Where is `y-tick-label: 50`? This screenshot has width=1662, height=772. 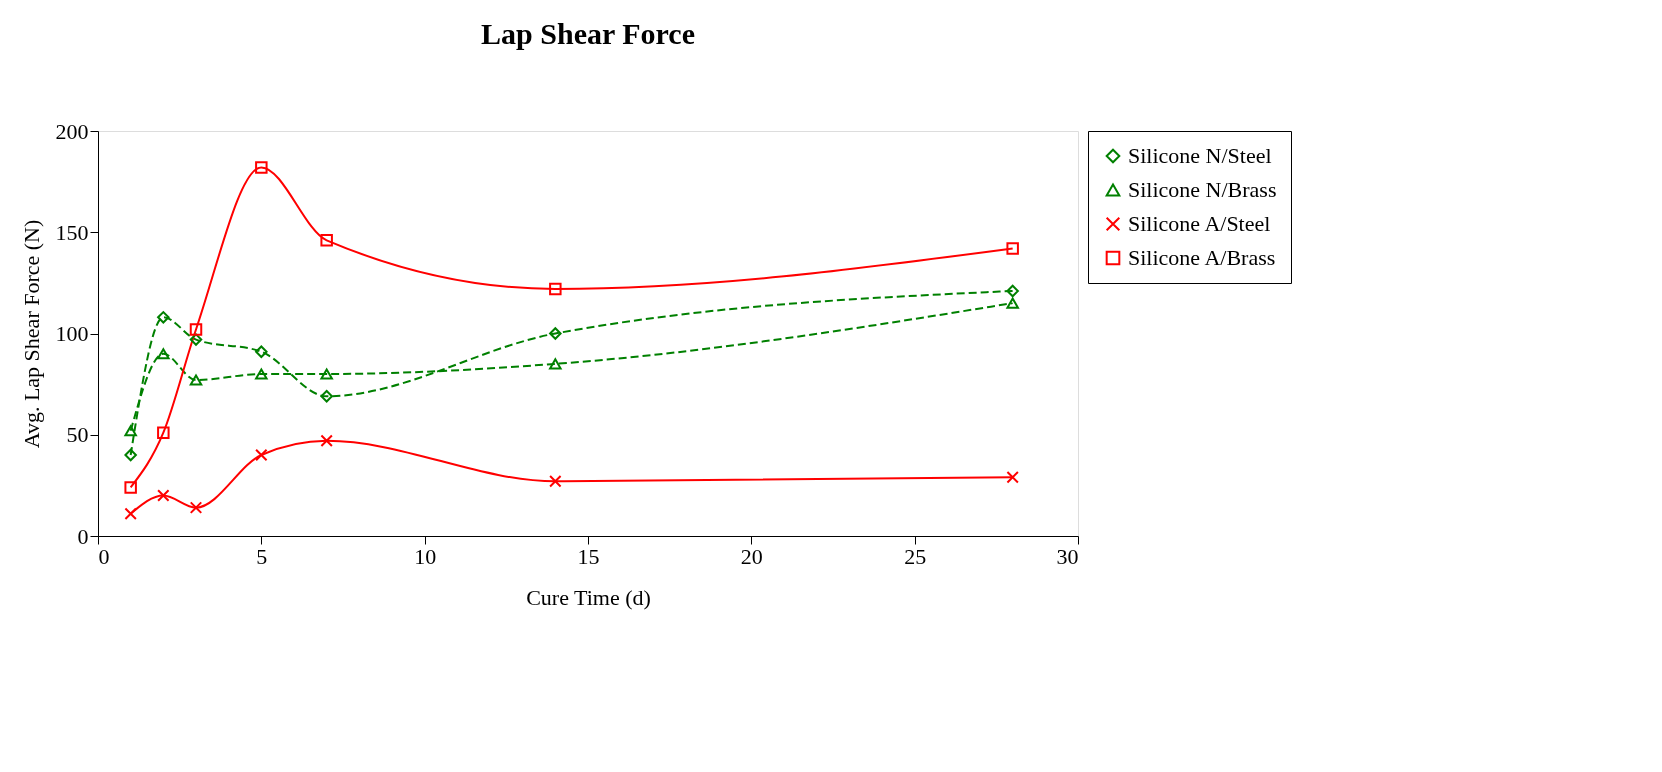
y-tick-label: 50 is located at coordinates (77, 435).